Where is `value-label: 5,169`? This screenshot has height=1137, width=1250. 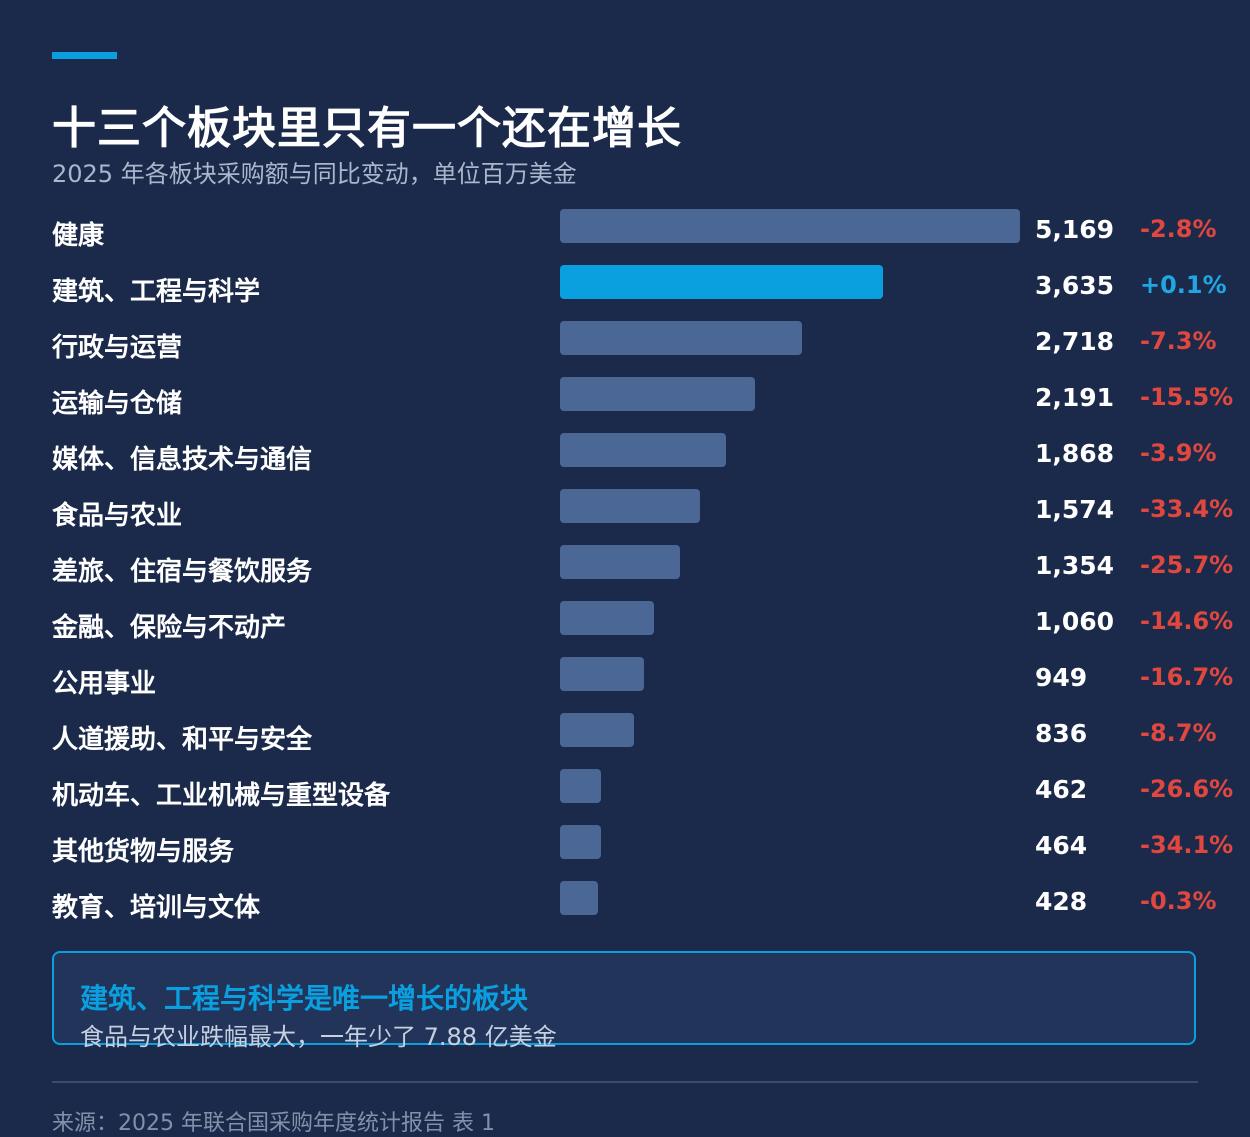
value-label: 5,169 is located at coordinates (1075, 229).